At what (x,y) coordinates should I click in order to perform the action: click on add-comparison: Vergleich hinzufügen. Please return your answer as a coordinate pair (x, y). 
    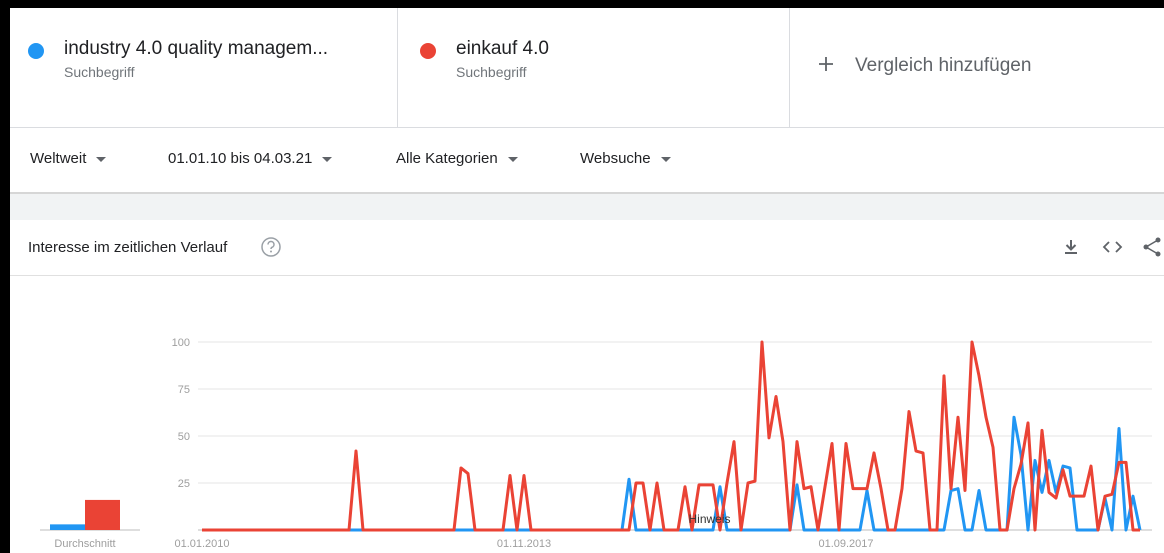
    Looking at the image, I should click on (943, 65).